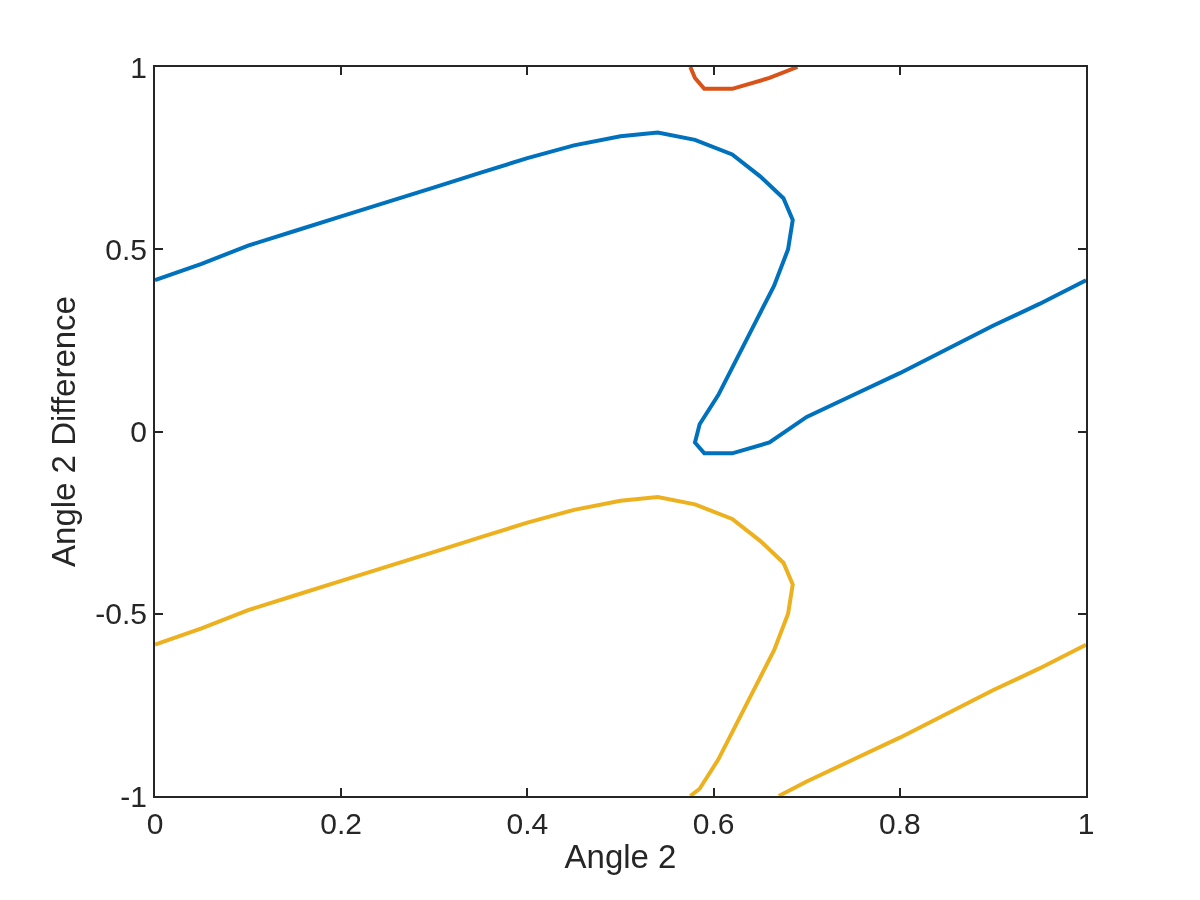 Image resolution: width=1200 pixels, height=900 pixels. Describe the element at coordinates (133, 796) in the screenshot. I see `y-tick-label: -1` at that location.